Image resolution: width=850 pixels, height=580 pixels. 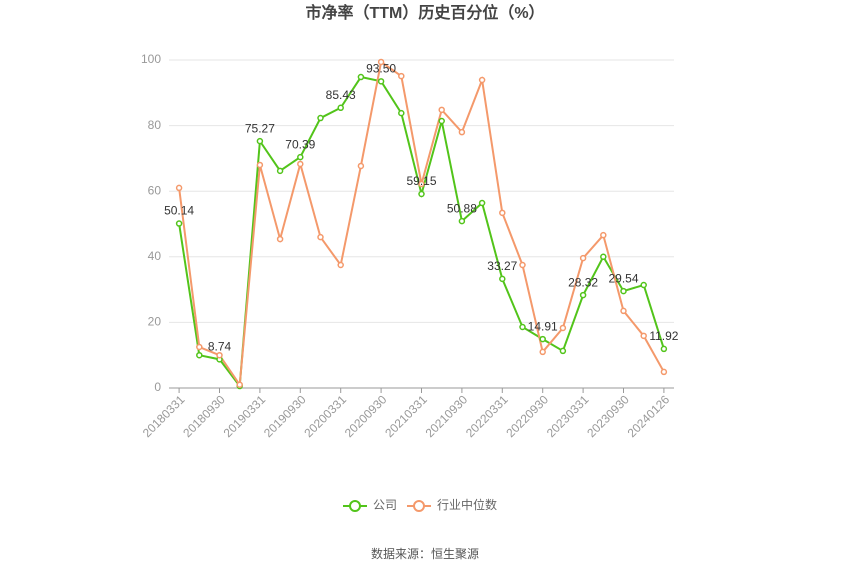 I want to click on x-tick-label: 20200930, so click(x=366, y=416).